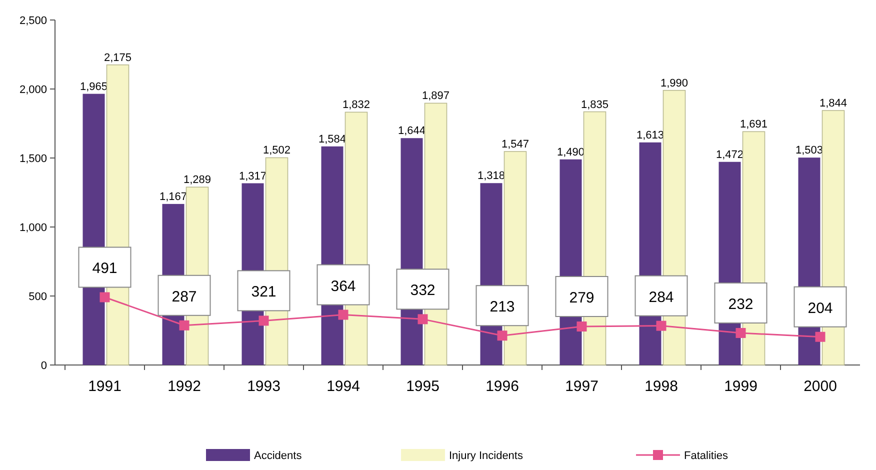 This screenshot has height=470, width=876. I want to click on data-label: 1,832, so click(356, 105).